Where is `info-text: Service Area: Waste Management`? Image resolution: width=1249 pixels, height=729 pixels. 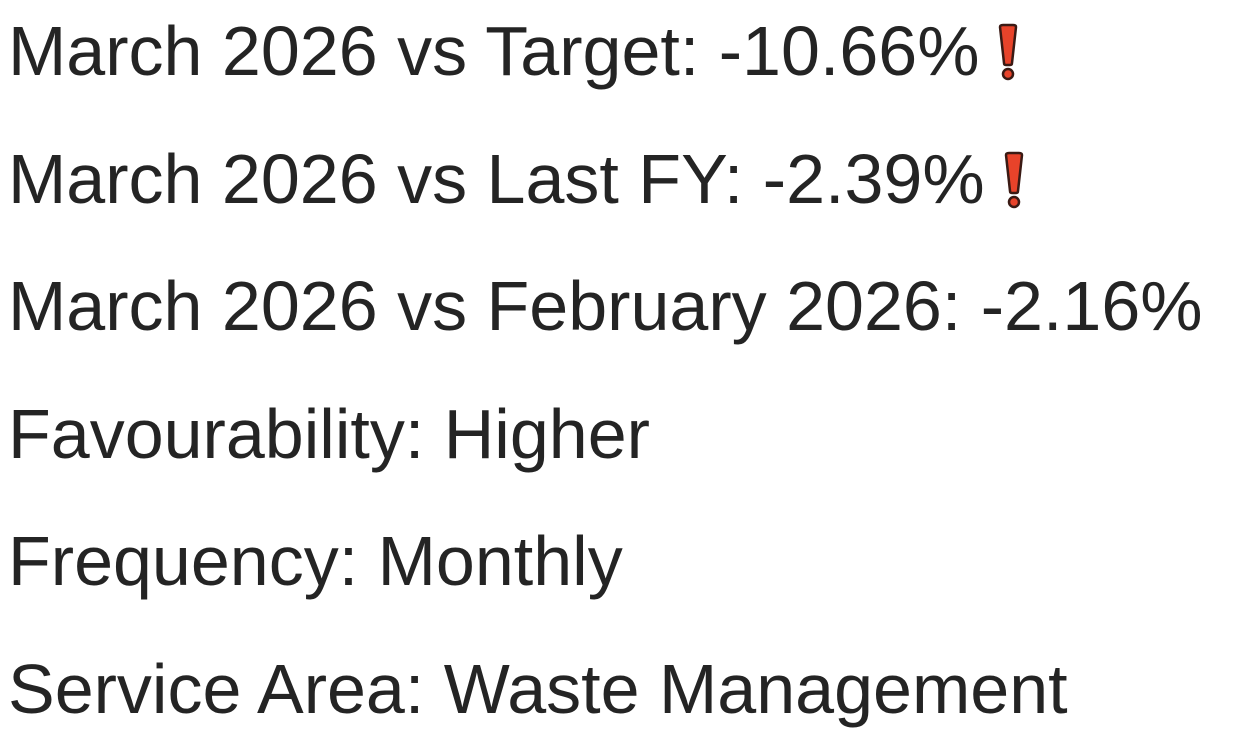 info-text: Service Area: Waste Management is located at coordinates (538, 688).